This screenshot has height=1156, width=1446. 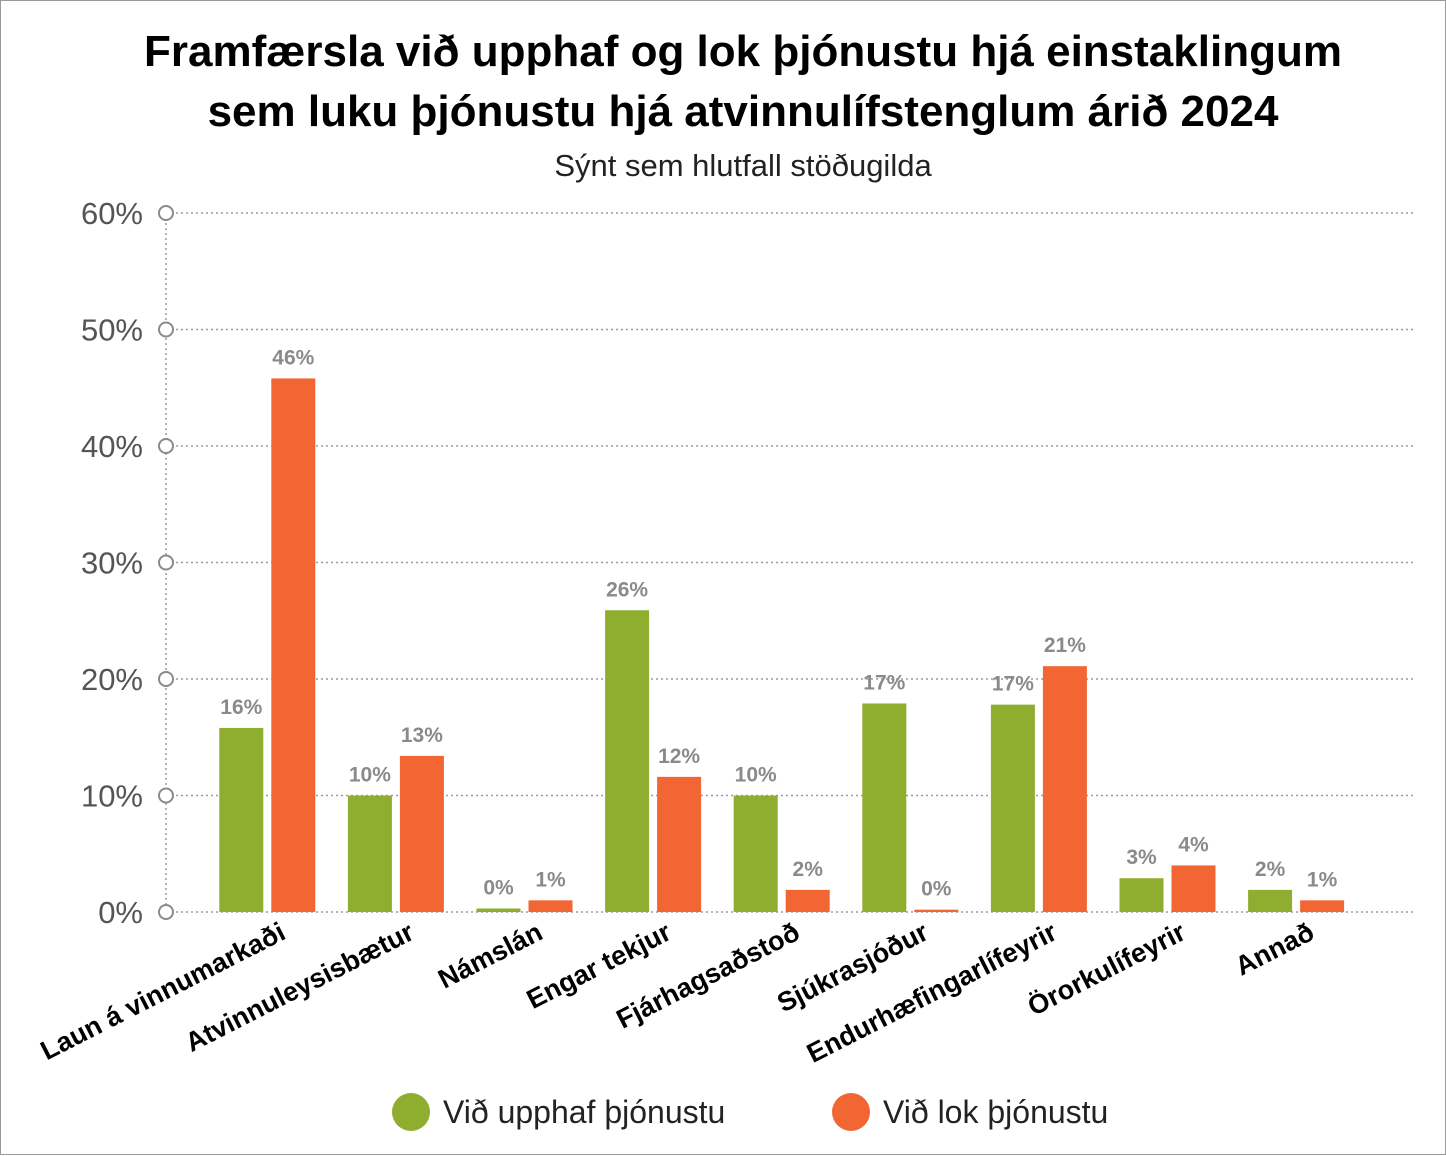 I want to click on bar-value-label: 3%, so click(x=1141, y=857).